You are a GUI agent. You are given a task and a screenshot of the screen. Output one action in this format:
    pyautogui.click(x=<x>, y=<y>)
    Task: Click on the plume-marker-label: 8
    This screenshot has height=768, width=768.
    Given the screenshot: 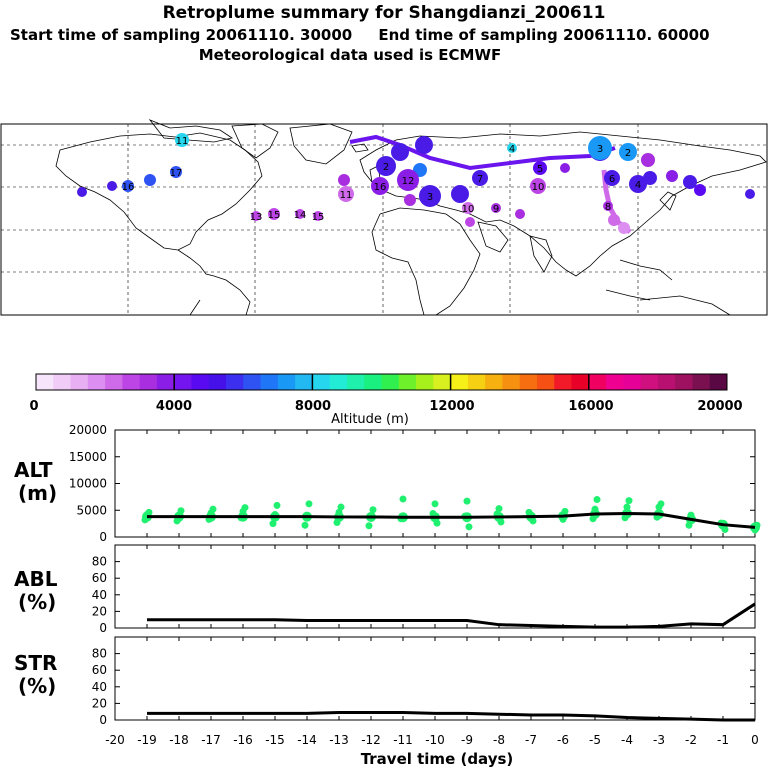 What is the action you would take?
    pyautogui.click(x=608, y=207)
    